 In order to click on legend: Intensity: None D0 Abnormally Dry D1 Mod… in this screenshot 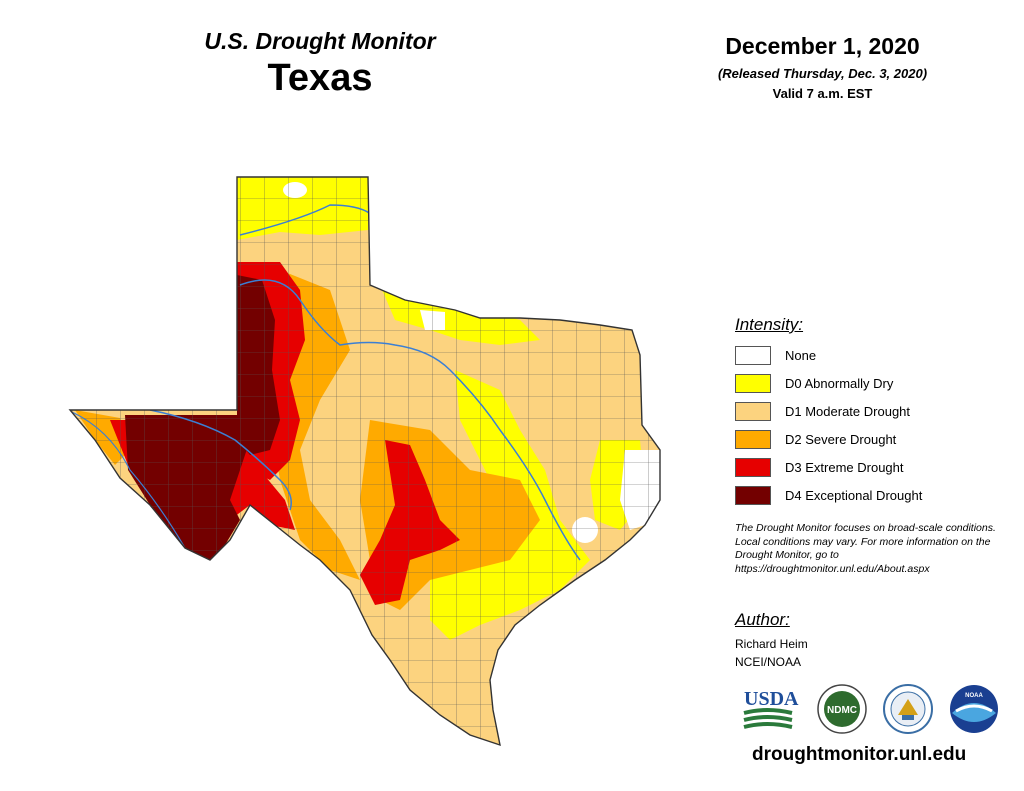, I will do `click(867, 412)`.